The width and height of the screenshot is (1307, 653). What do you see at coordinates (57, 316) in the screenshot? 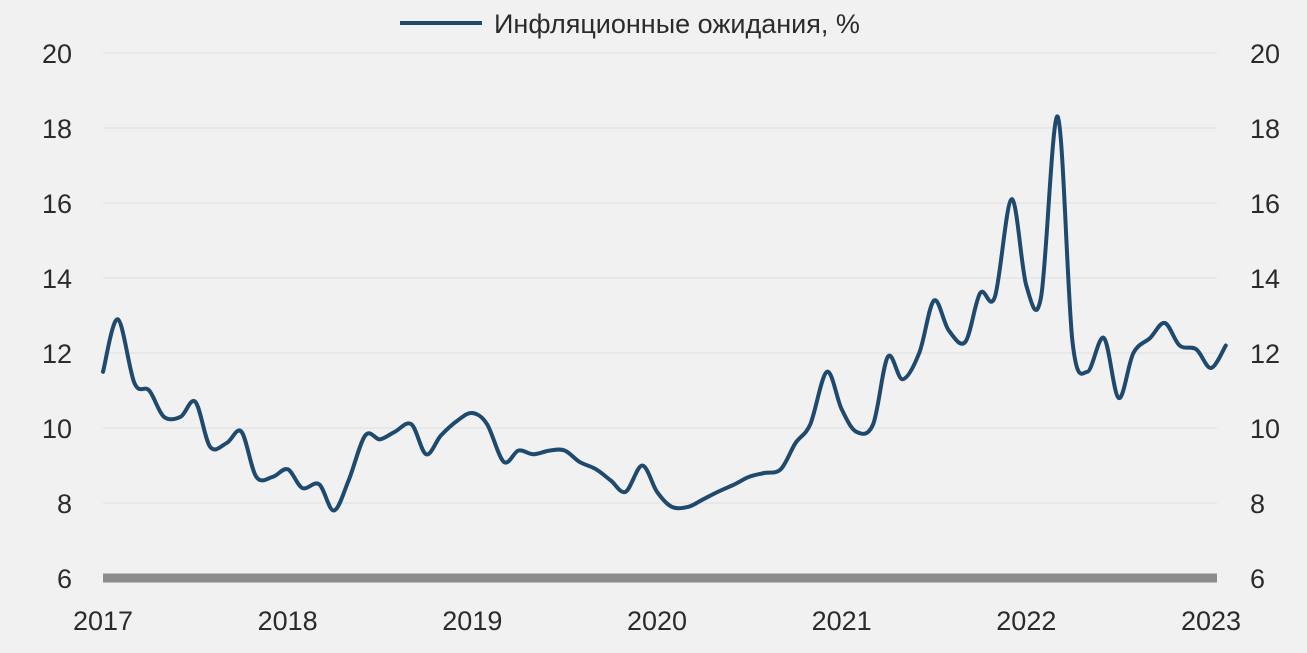
I see `y-axis-left-ticks: 6 8 10 12 14 16 18 20` at bounding box center [57, 316].